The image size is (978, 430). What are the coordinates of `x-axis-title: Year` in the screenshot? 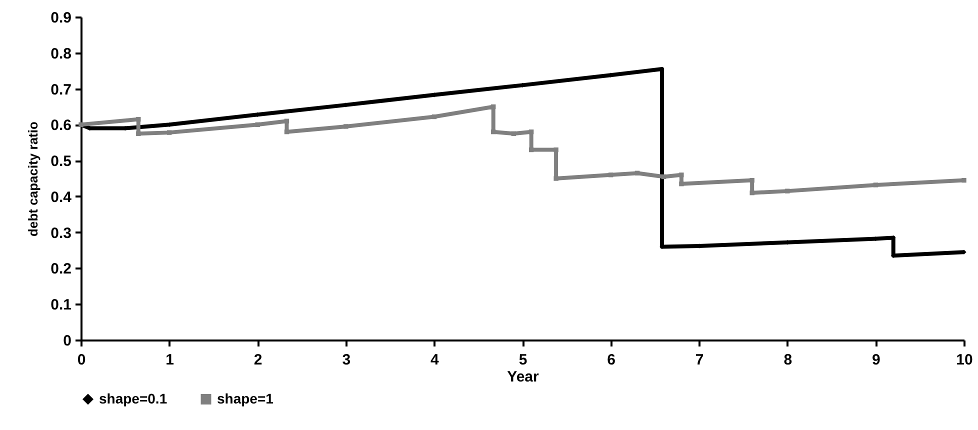 It's located at (523, 377).